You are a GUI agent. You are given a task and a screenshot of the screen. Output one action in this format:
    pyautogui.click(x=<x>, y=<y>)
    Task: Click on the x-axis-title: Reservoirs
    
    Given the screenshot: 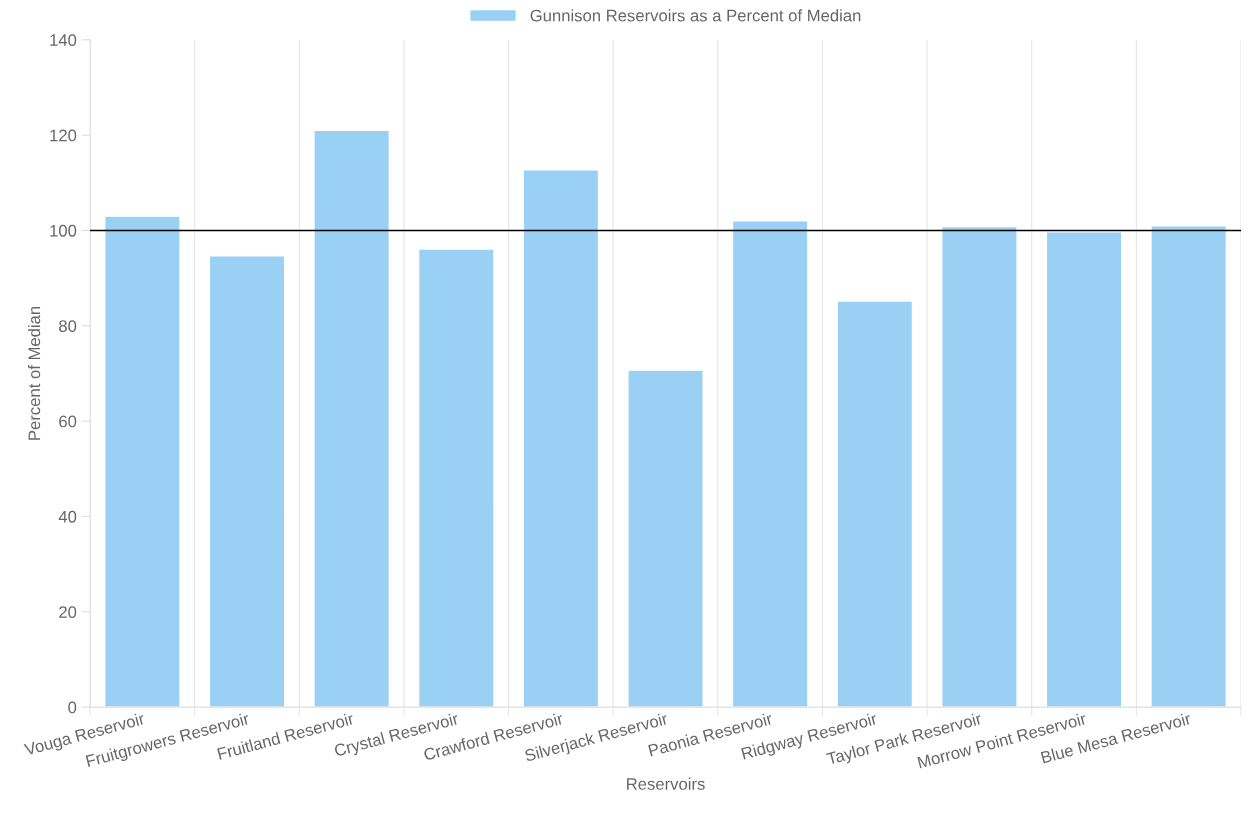 What is the action you would take?
    pyautogui.click(x=666, y=783)
    